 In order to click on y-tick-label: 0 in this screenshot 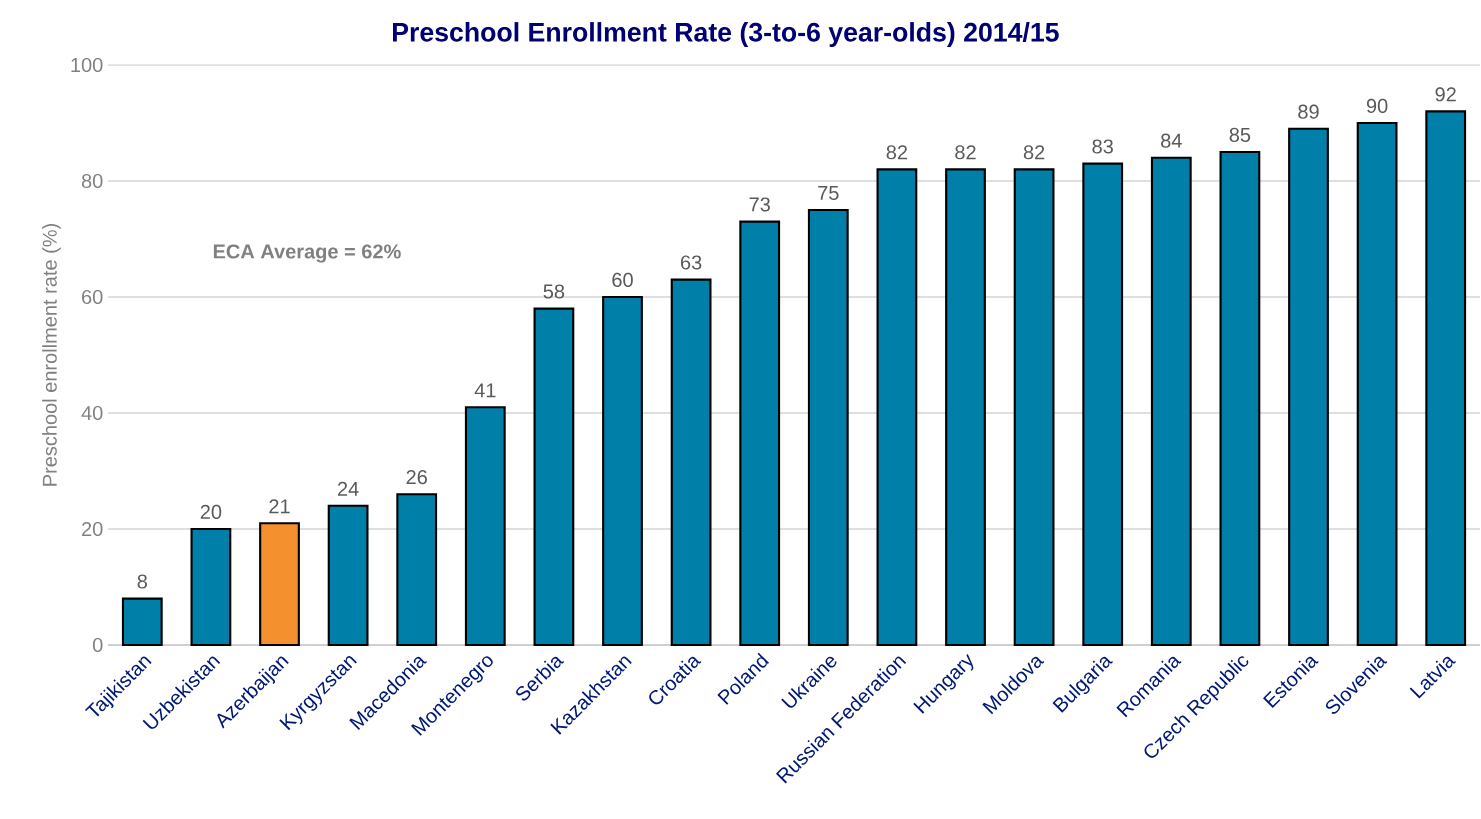, I will do `click(97, 645)`.